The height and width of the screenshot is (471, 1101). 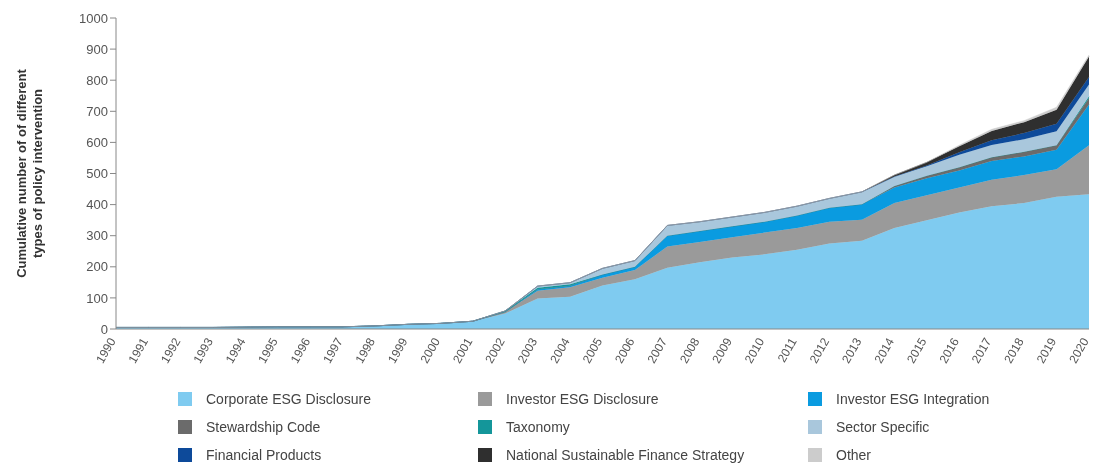 I want to click on y-tick-label: 400, so click(x=97, y=205).